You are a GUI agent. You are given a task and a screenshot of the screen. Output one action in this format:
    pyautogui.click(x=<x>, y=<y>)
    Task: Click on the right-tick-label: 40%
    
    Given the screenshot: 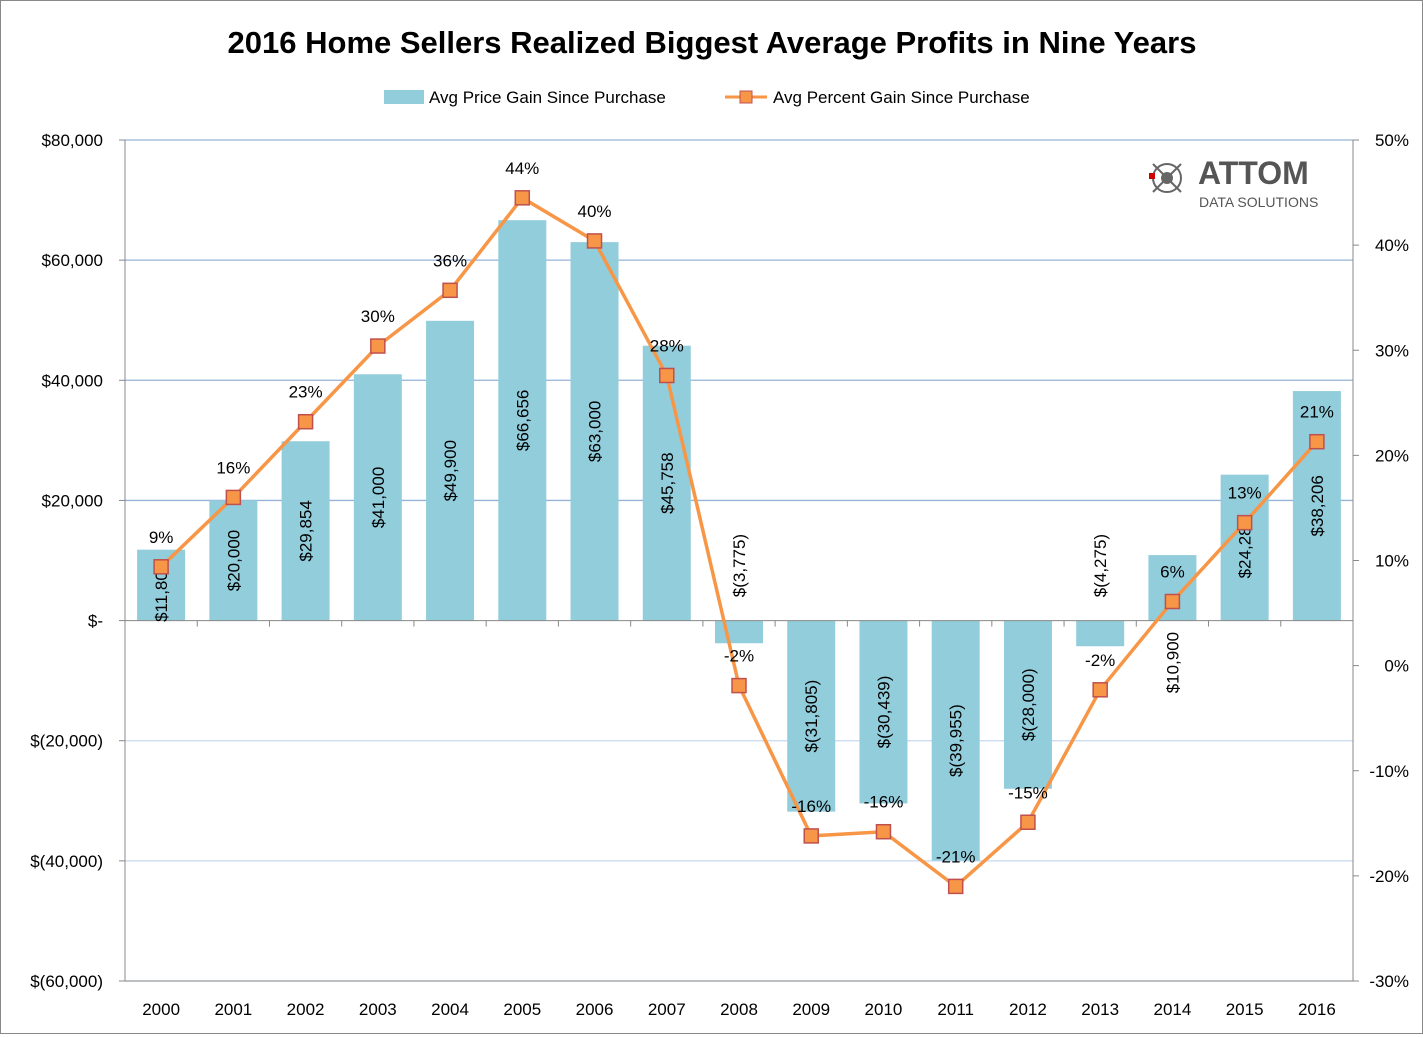 What is the action you would take?
    pyautogui.click(x=1392, y=245)
    